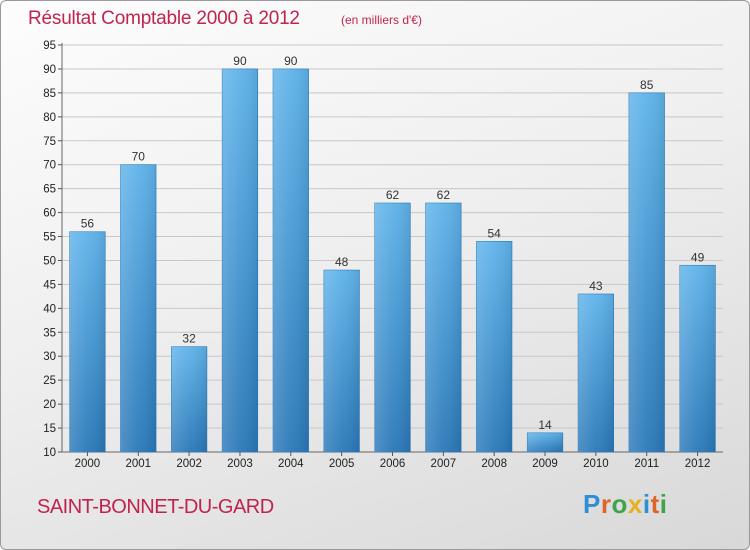 The height and width of the screenshot is (550, 750). What do you see at coordinates (606, 504) in the screenshot?
I see `logo-letter: r` at bounding box center [606, 504].